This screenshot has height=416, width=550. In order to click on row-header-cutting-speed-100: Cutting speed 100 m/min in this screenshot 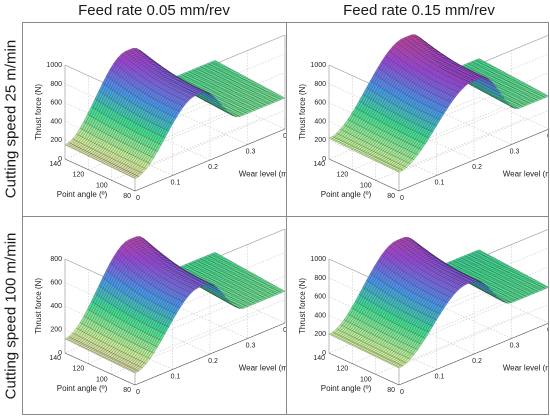, I will do `click(11, 316)`.